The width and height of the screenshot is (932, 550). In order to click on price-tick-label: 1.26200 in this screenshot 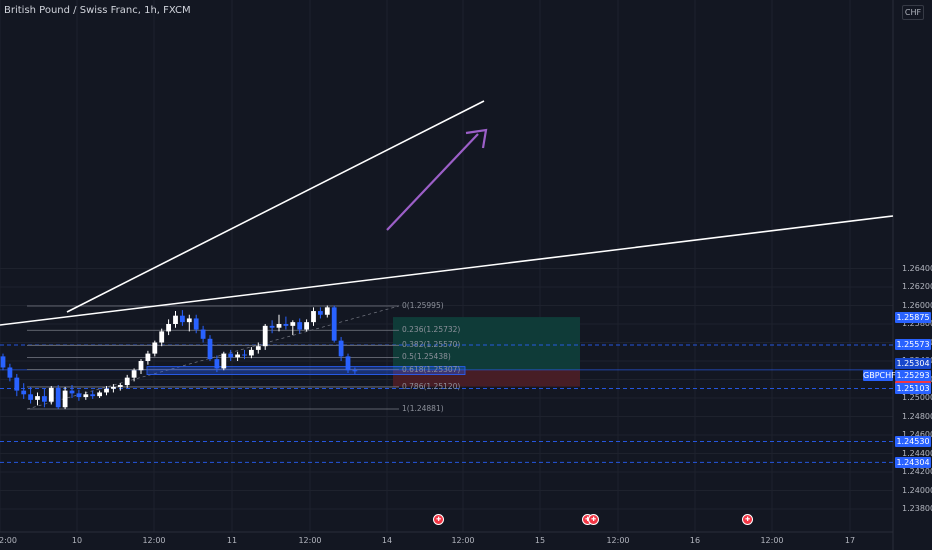, I will do `click(917, 286)`.